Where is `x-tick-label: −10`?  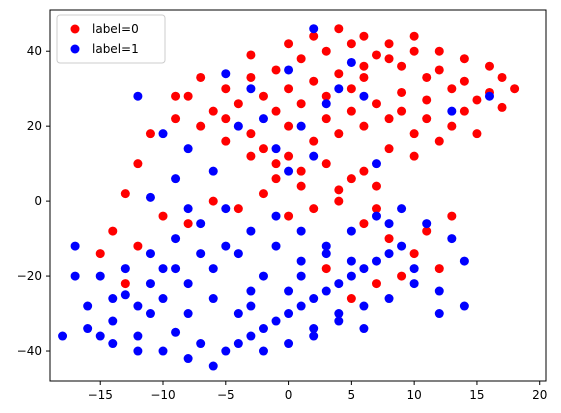
x-tick-label: −10 is located at coordinates (162, 395).